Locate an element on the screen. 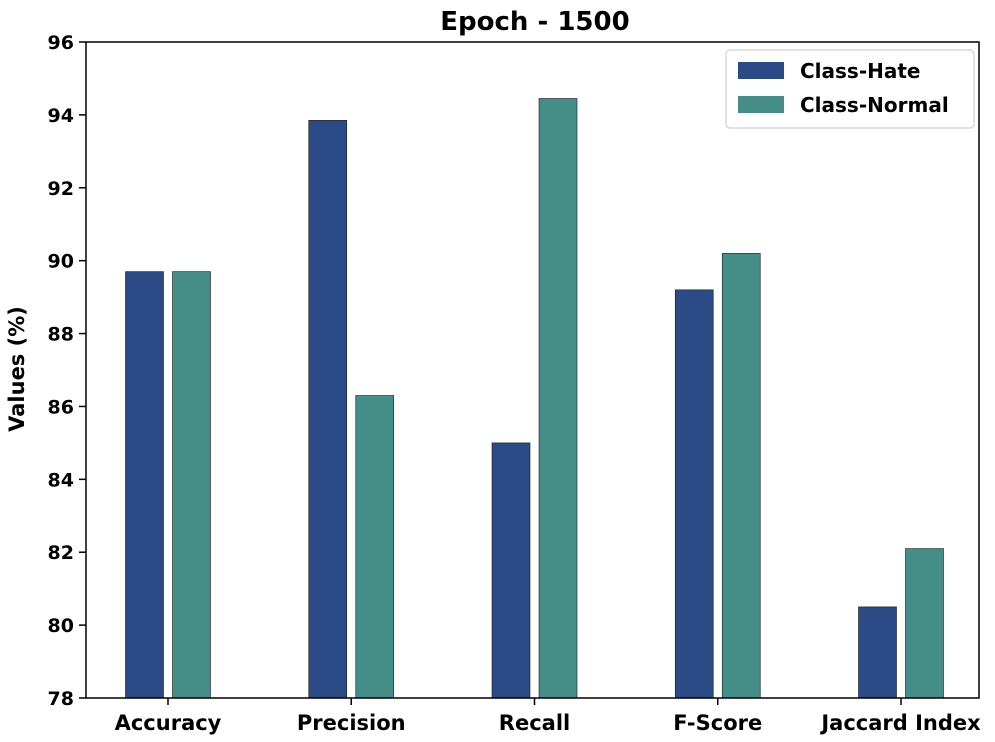 Image resolution: width=995 pixels, height=742 pixels. y-axis-ticks: 78 80 82 84 86 88 90 92 94 96 is located at coordinates (67, 371).